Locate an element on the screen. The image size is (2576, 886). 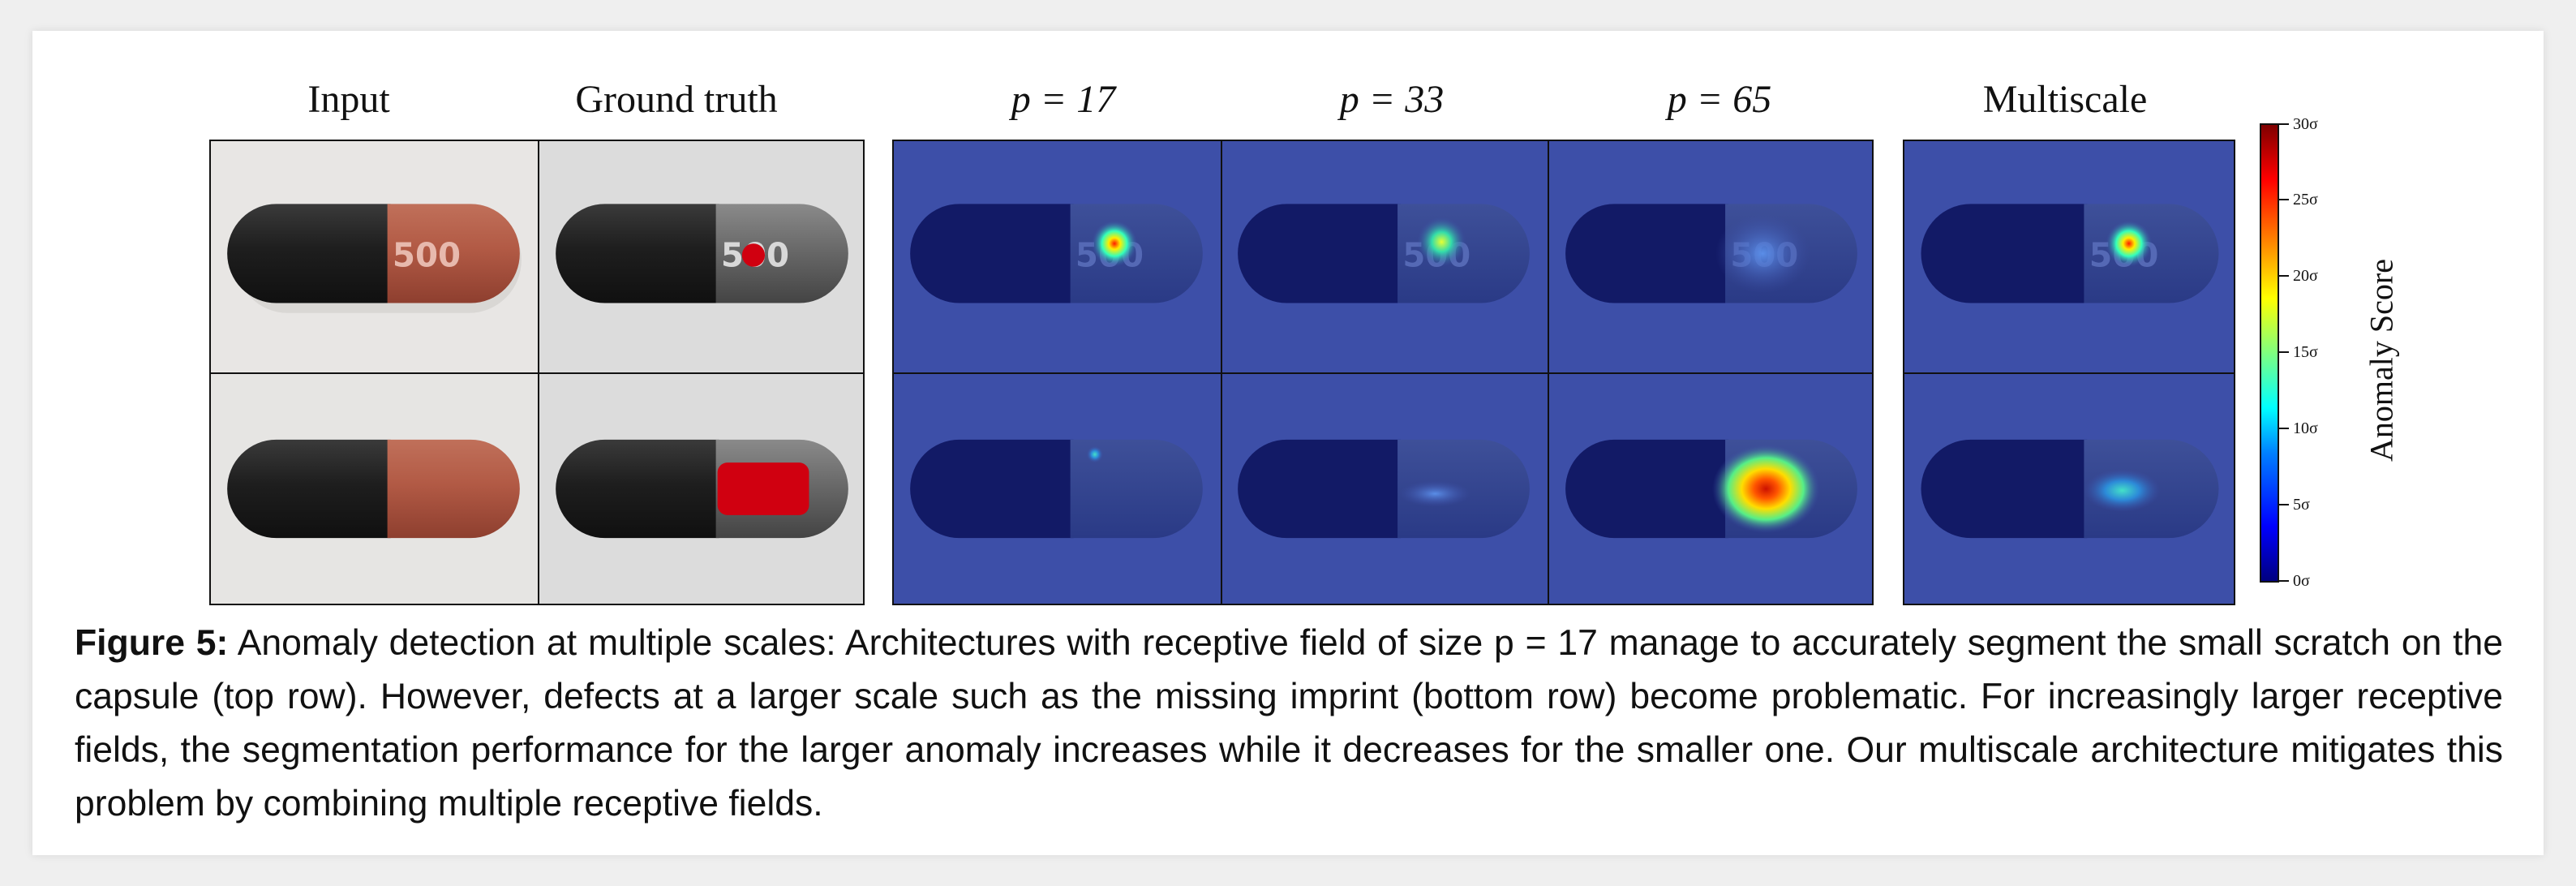
ground-truth-bottom-image is located at coordinates (701, 489).